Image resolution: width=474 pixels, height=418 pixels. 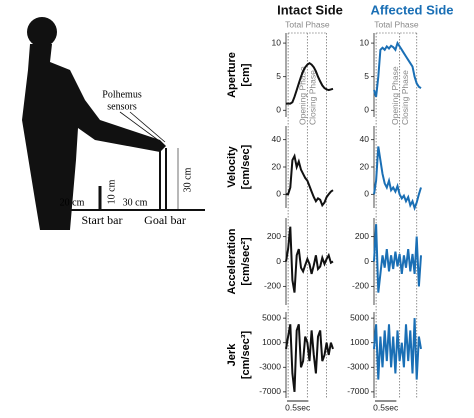 I want to click on column-title: Affected Side, so click(x=411, y=9).